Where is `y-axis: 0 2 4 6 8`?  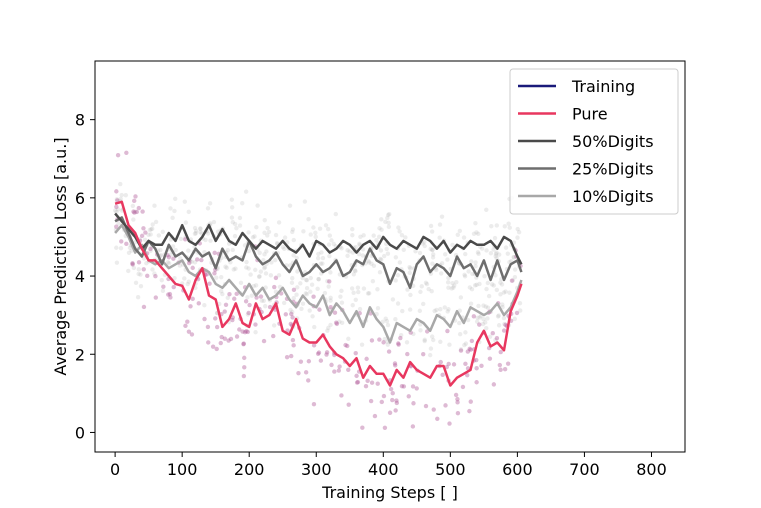
y-axis: 0 2 4 6 8 is located at coordinates (85, 276).